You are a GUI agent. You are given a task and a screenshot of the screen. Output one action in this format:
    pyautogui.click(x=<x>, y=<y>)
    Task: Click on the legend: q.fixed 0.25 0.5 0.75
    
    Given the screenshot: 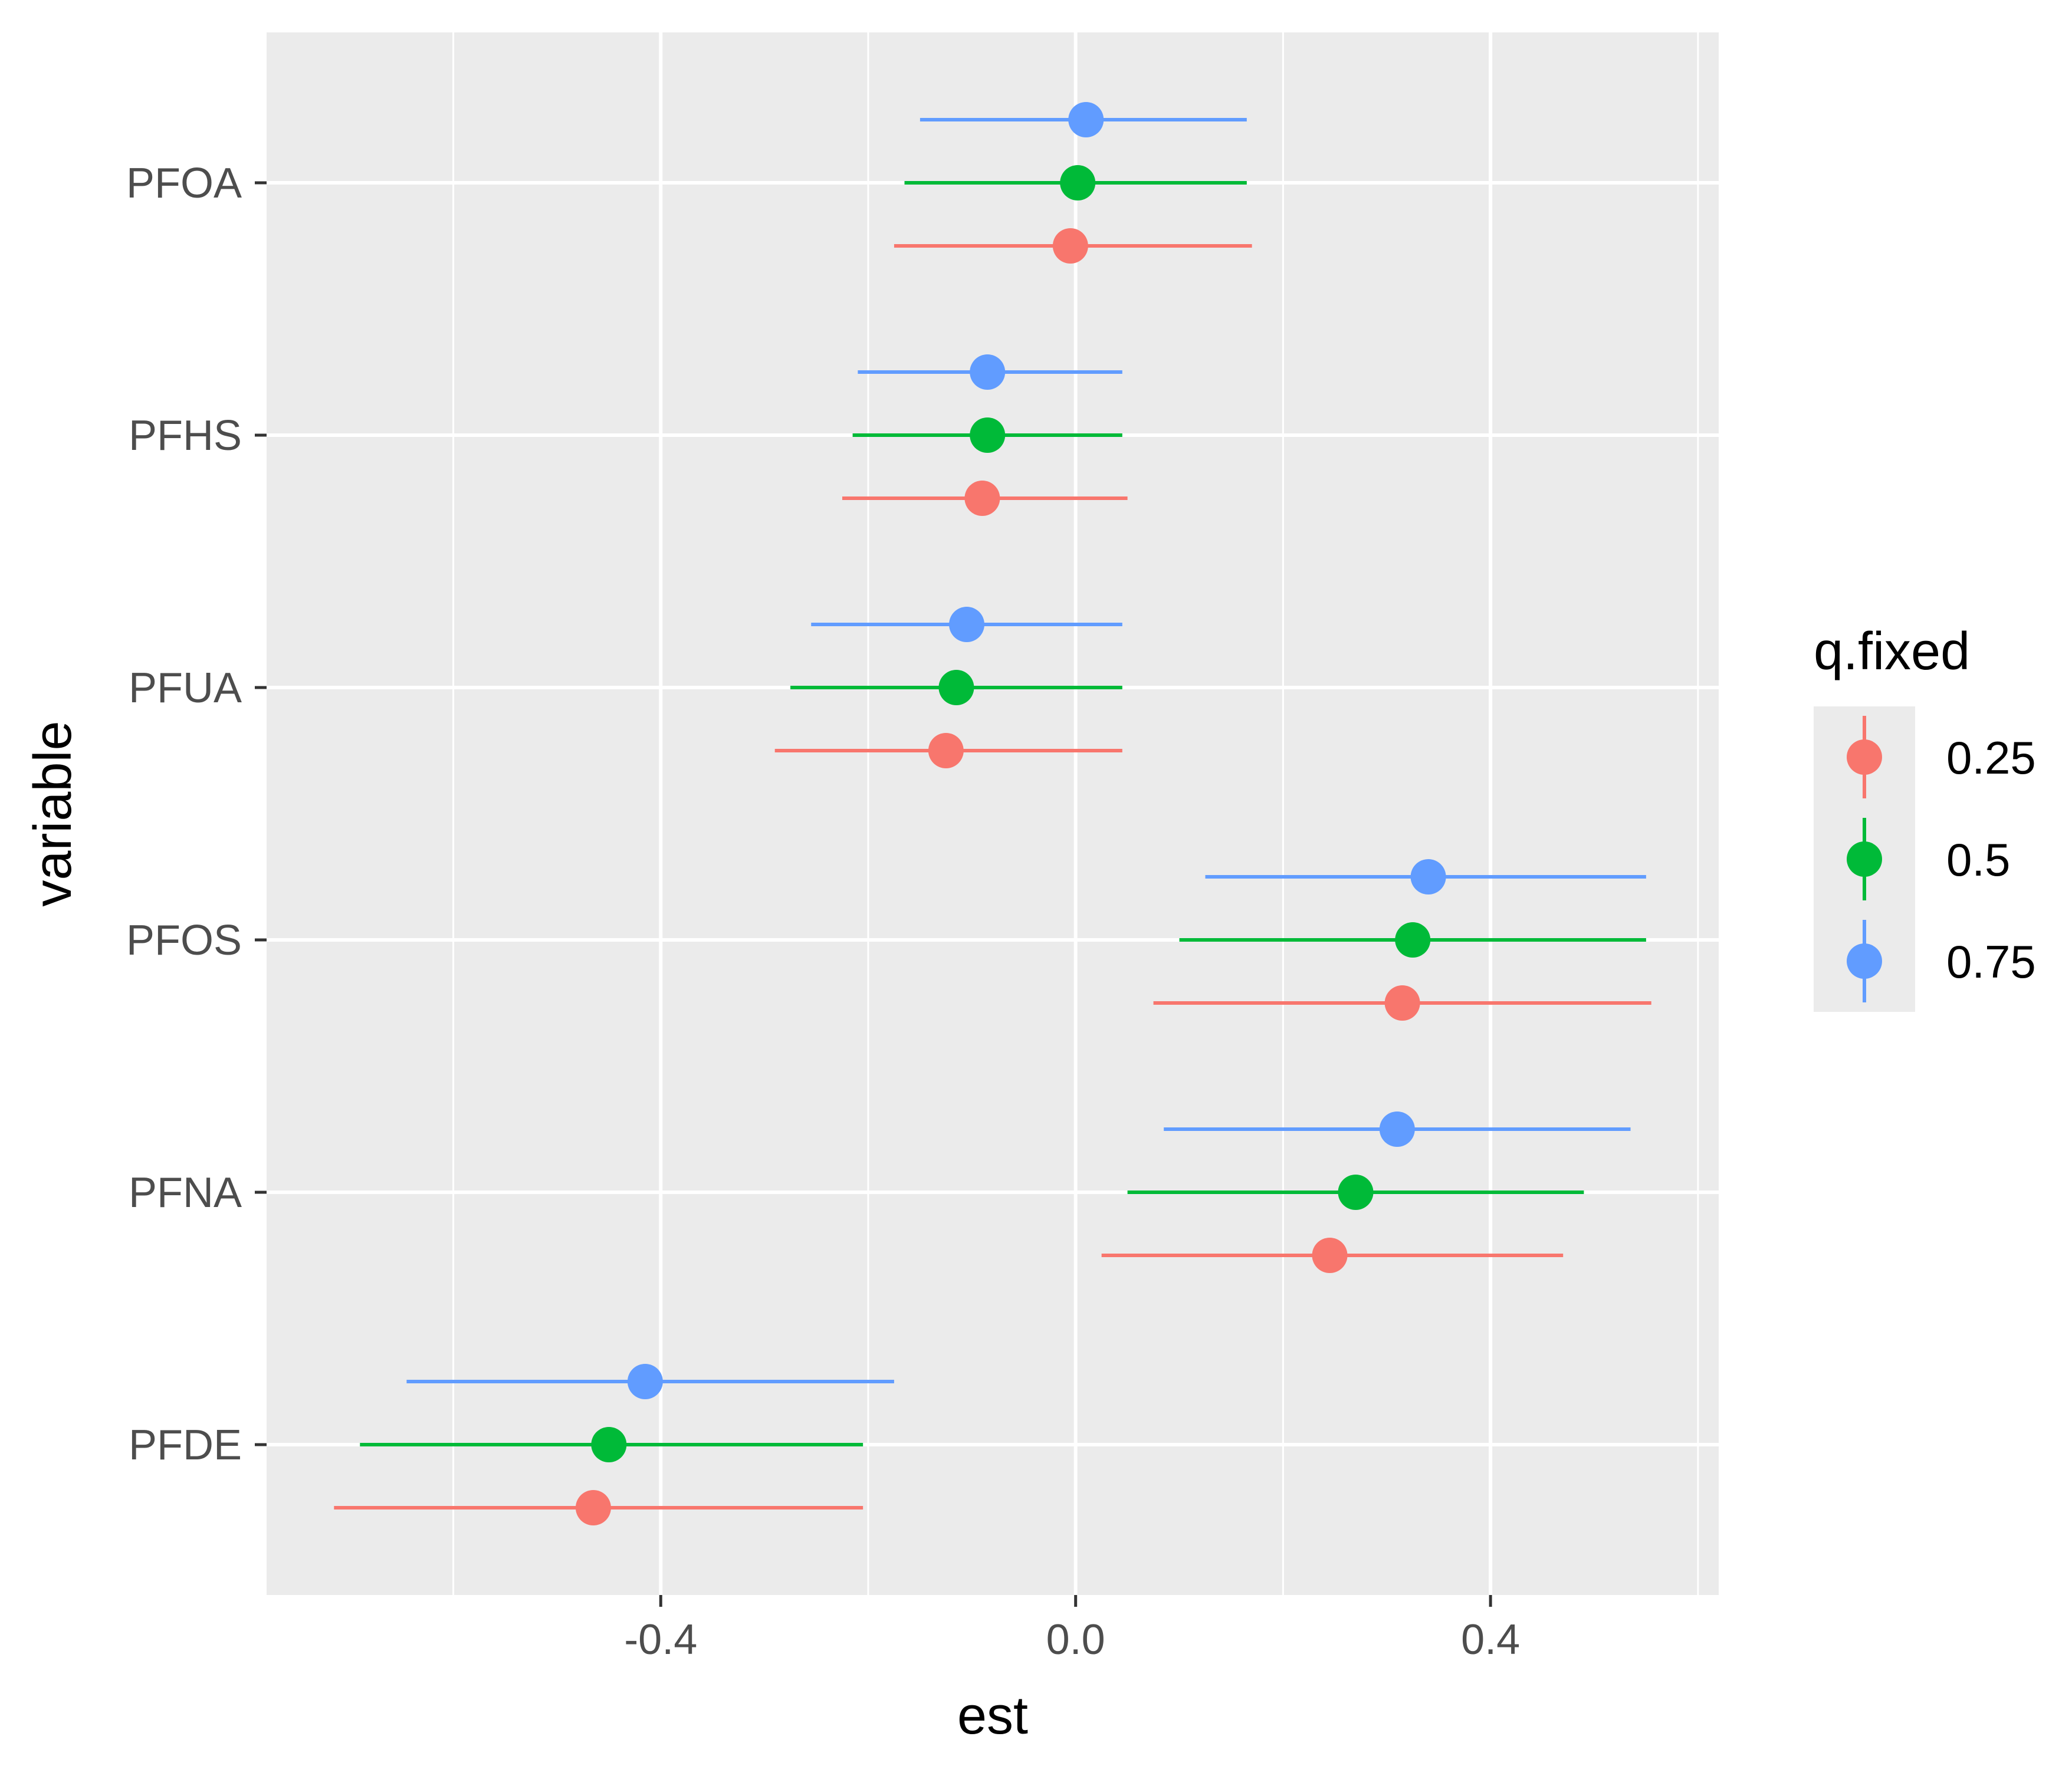 What is the action you would take?
    pyautogui.click(x=1925, y=817)
    